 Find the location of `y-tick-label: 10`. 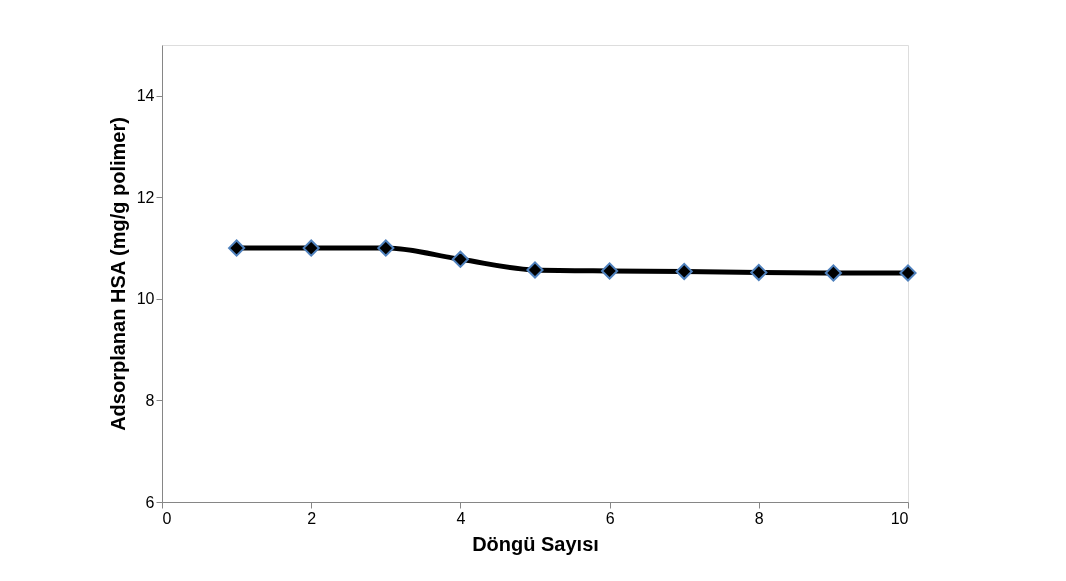

y-tick-label: 10 is located at coordinates (145, 299).